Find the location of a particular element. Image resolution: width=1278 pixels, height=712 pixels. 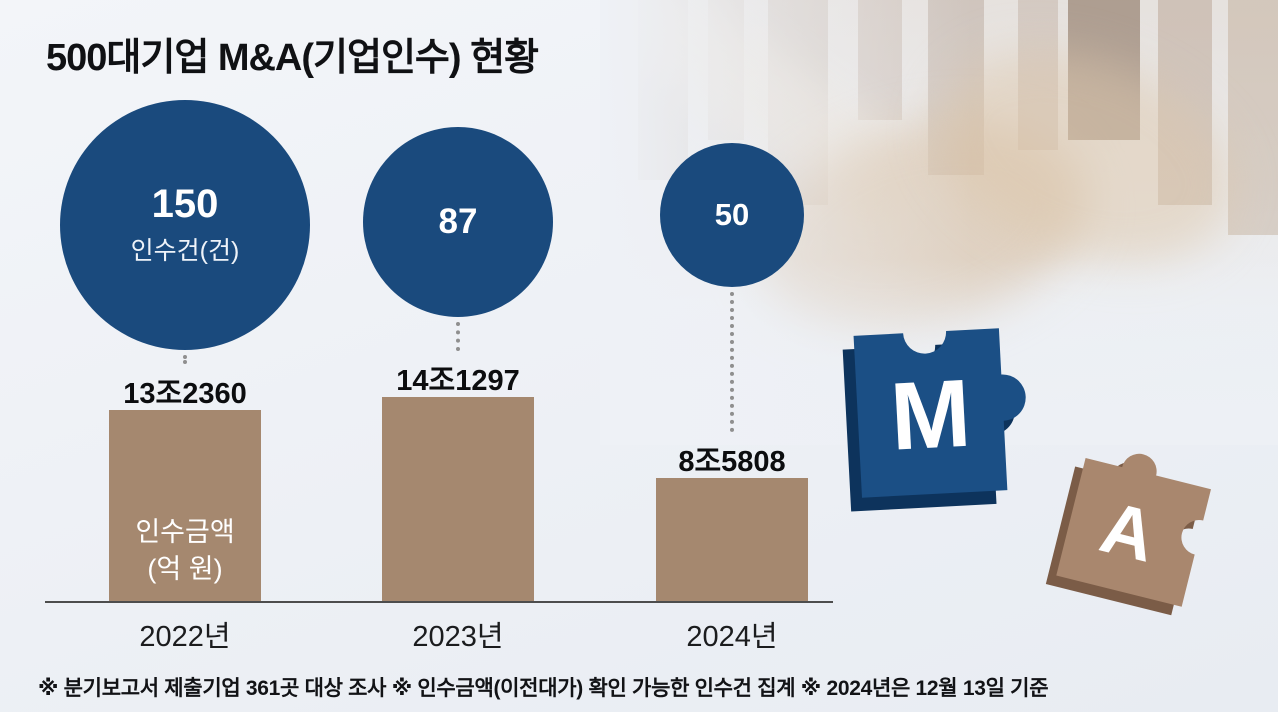

puzzle-m-face is located at coordinates (939, 413).